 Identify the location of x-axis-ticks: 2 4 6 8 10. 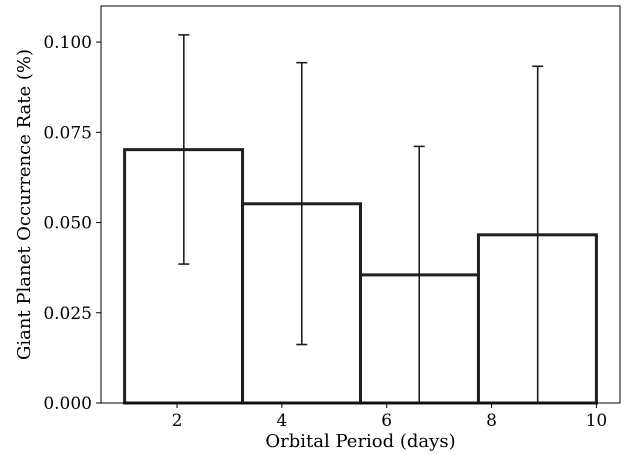
(390, 417).